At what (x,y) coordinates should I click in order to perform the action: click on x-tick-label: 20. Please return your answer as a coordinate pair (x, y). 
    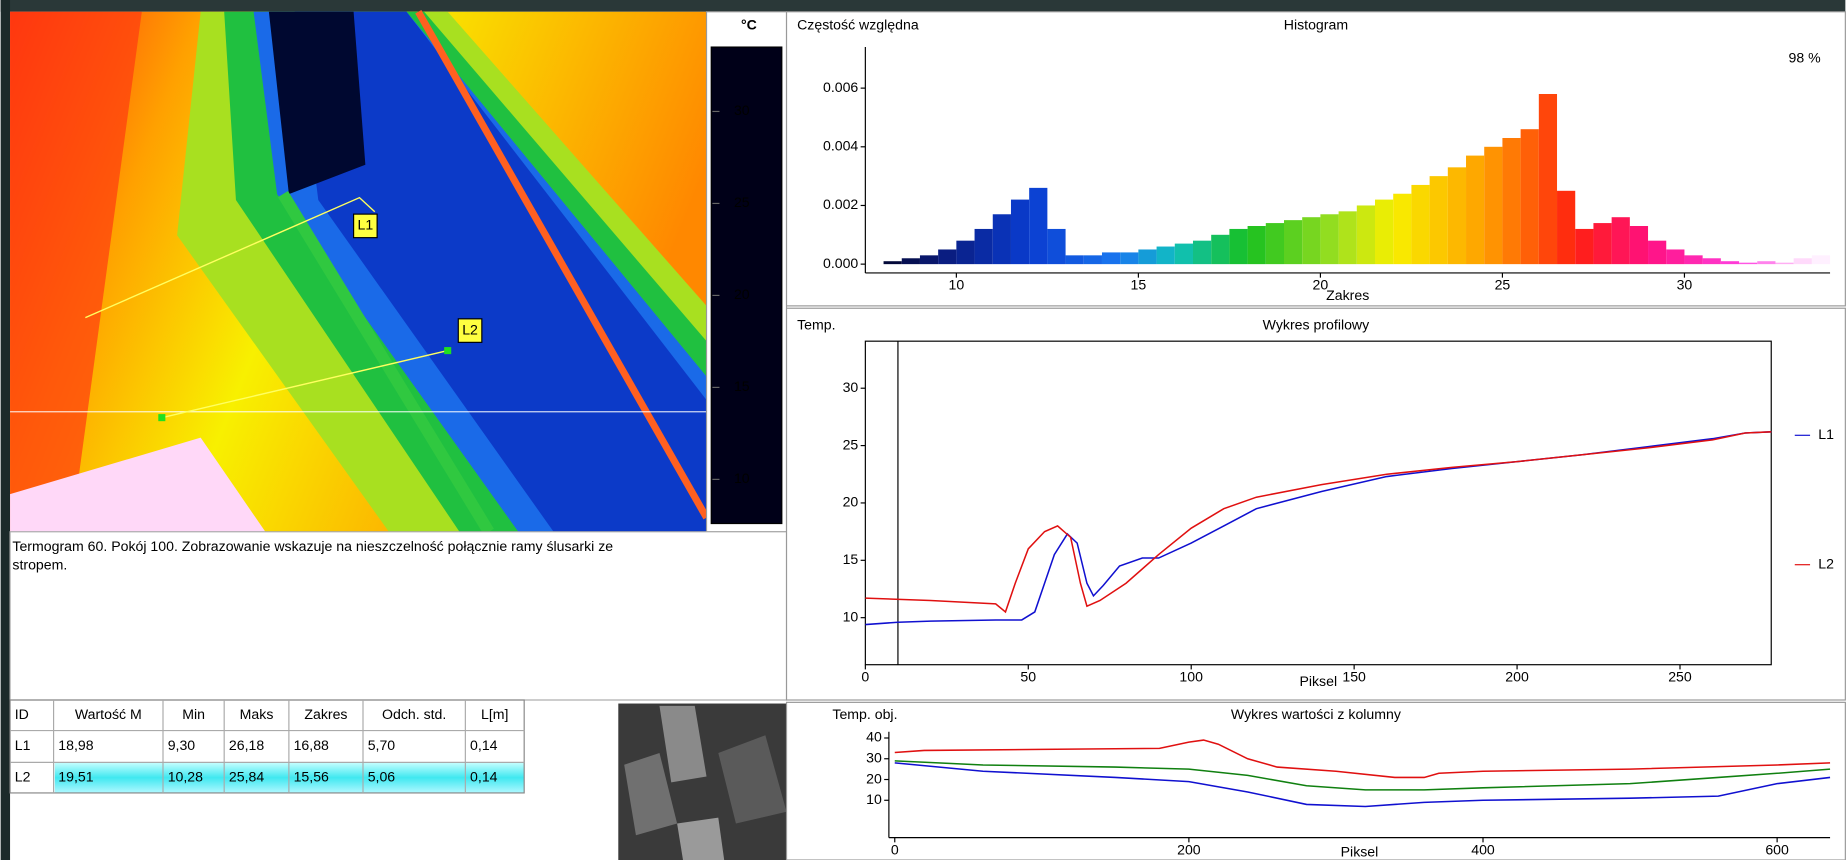
    Looking at the image, I should click on (1321, 285).